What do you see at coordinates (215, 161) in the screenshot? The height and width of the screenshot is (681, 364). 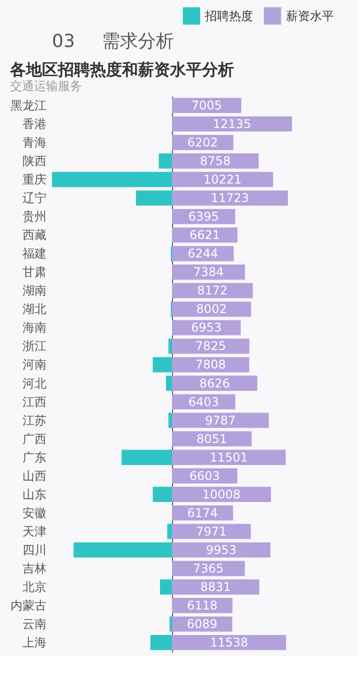 I see `data-label: 8758` at bounding box center [215, 161].